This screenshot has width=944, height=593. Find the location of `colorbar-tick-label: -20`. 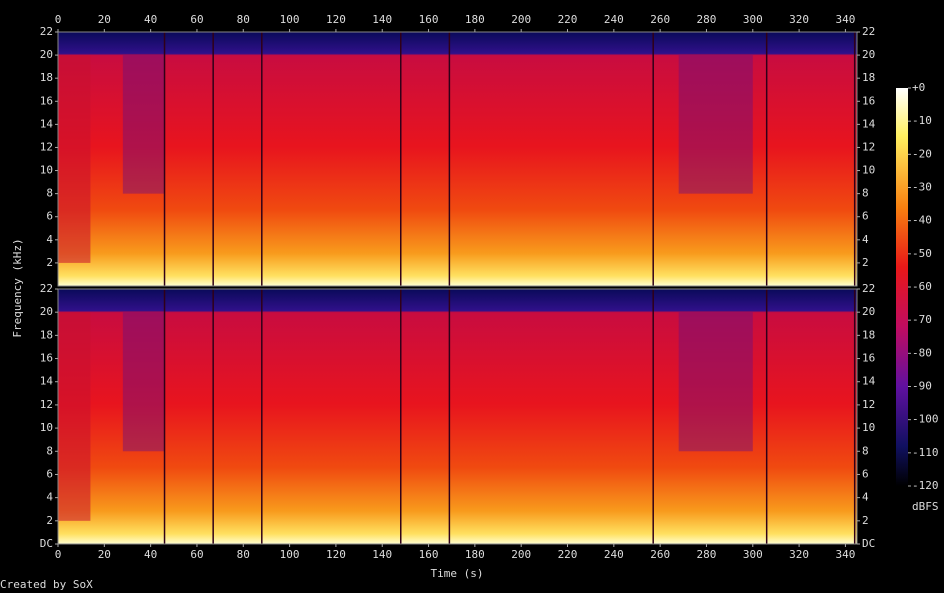

colorbar-tick-label: -20 is located at coordinates (922, 153).